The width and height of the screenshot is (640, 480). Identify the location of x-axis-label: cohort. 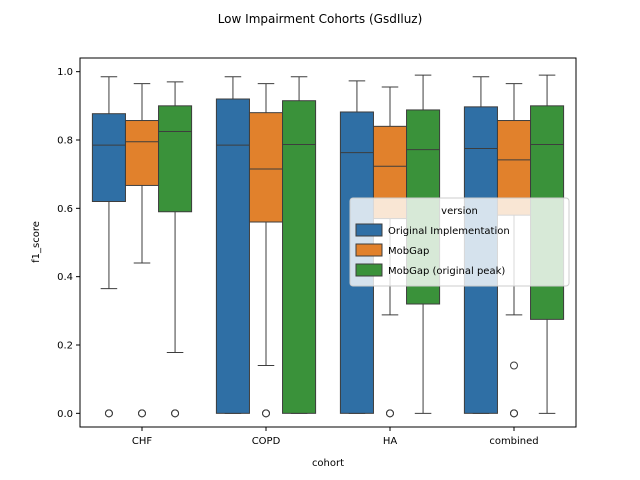
(328, 463).